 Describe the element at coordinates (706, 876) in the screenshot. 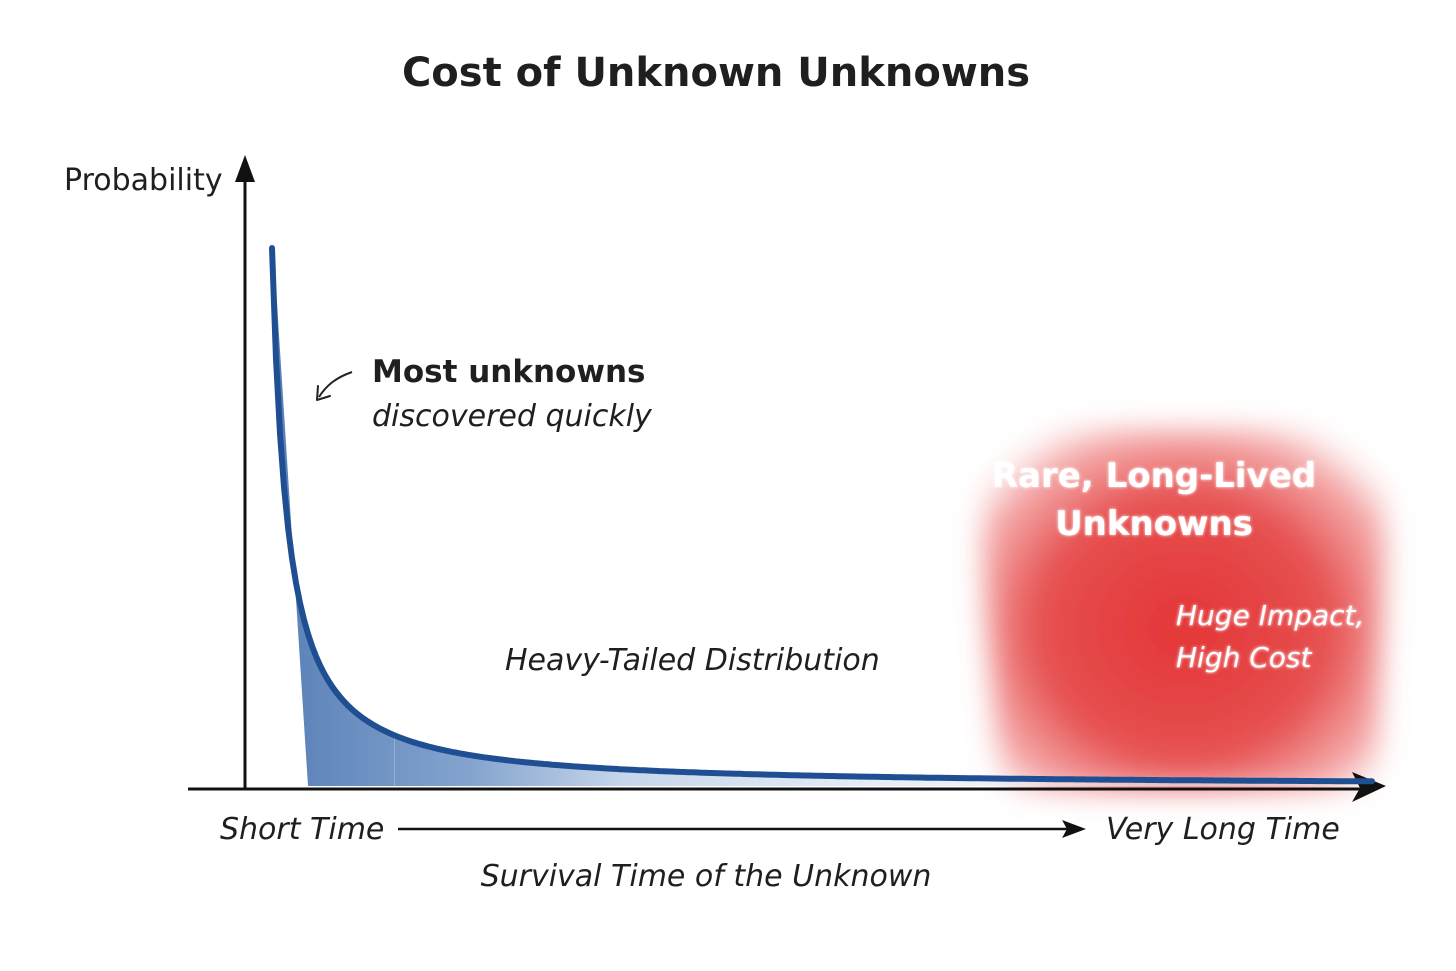

I see `x-axis-caption: Survival Time of the Unknown` at that location.